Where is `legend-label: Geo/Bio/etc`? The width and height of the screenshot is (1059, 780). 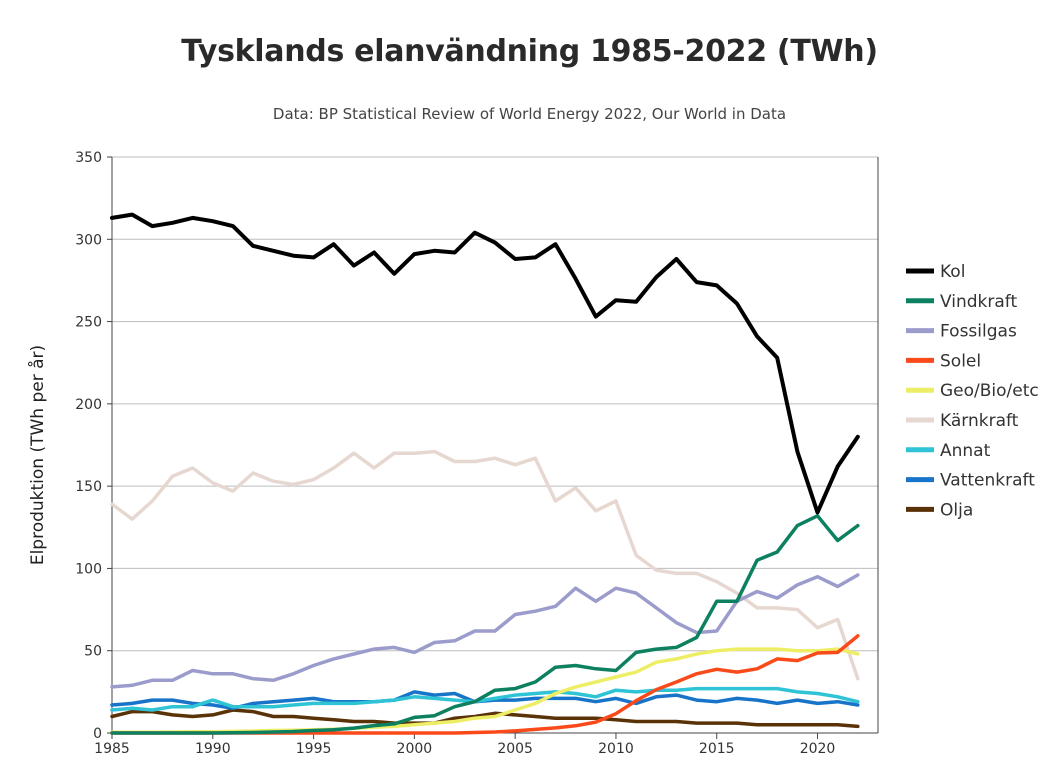
legend-label: Geo/Bio/etc is located at coordinates (989, 391).